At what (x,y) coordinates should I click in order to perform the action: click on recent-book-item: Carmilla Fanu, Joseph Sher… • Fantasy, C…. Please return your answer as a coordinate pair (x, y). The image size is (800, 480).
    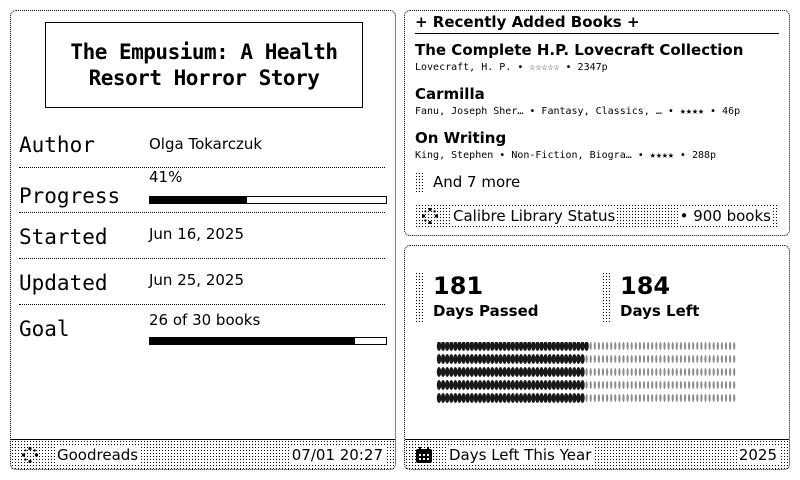
    Looking at the image, I should click on (597, 101).